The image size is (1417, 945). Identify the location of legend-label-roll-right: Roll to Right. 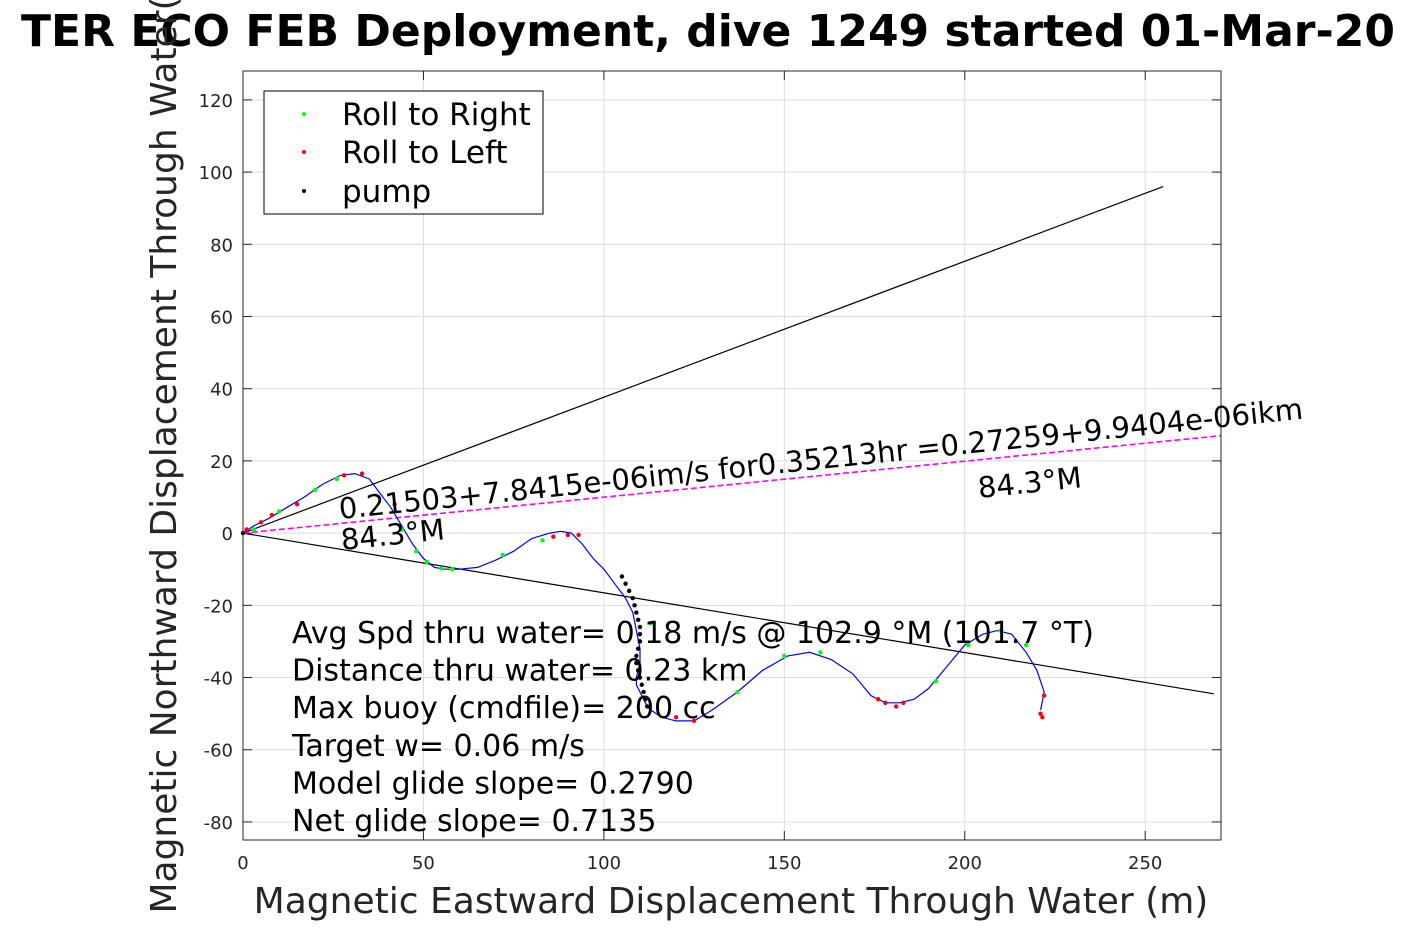
(436, 115).